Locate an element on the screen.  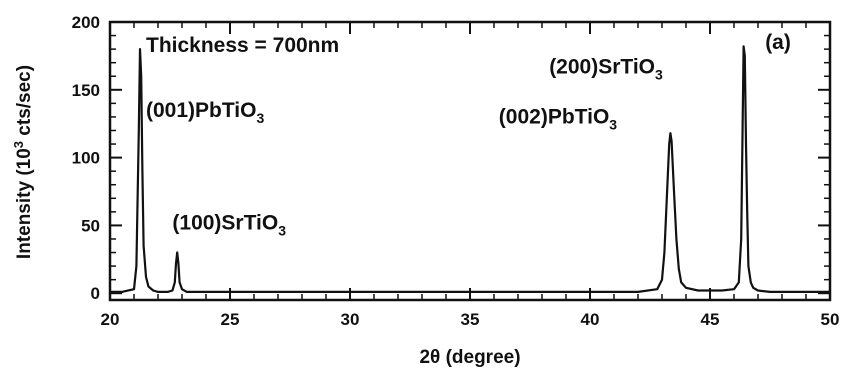
x-tick-label: 50 is located at coordinates (830, 319).